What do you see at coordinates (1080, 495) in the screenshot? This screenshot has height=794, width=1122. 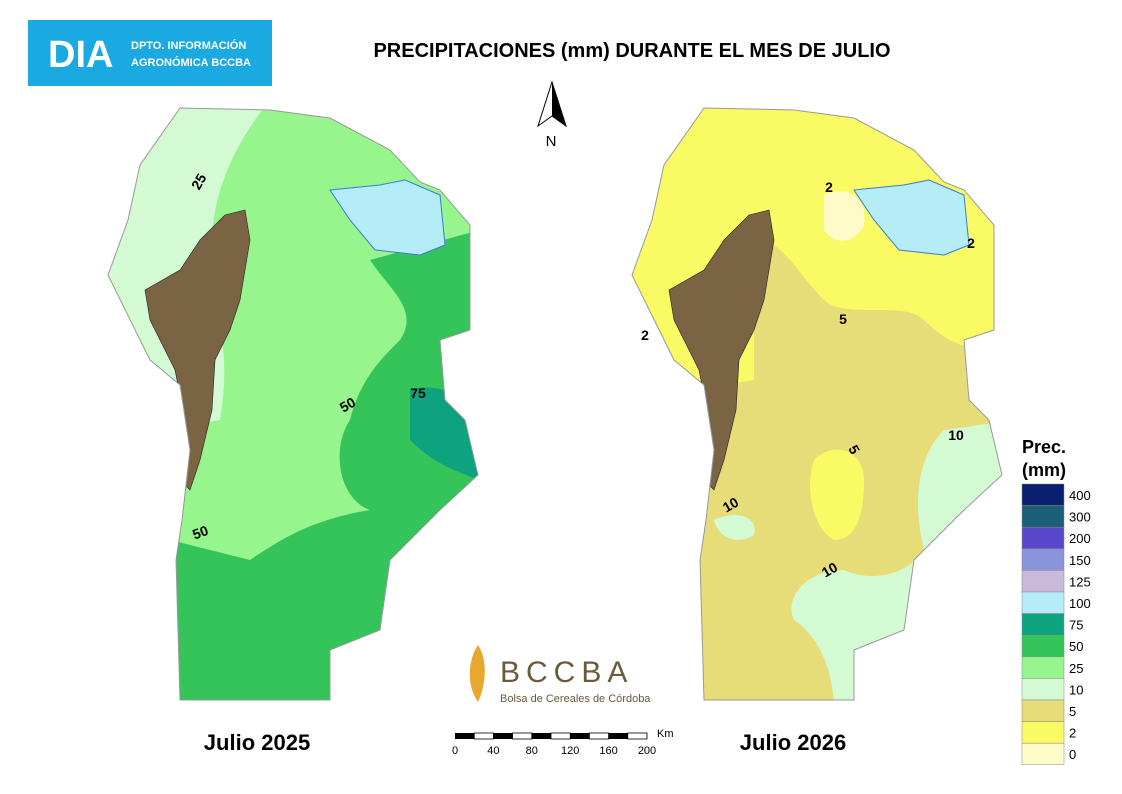 I see `legend-label: 400` at bounding box center [1080, 495].